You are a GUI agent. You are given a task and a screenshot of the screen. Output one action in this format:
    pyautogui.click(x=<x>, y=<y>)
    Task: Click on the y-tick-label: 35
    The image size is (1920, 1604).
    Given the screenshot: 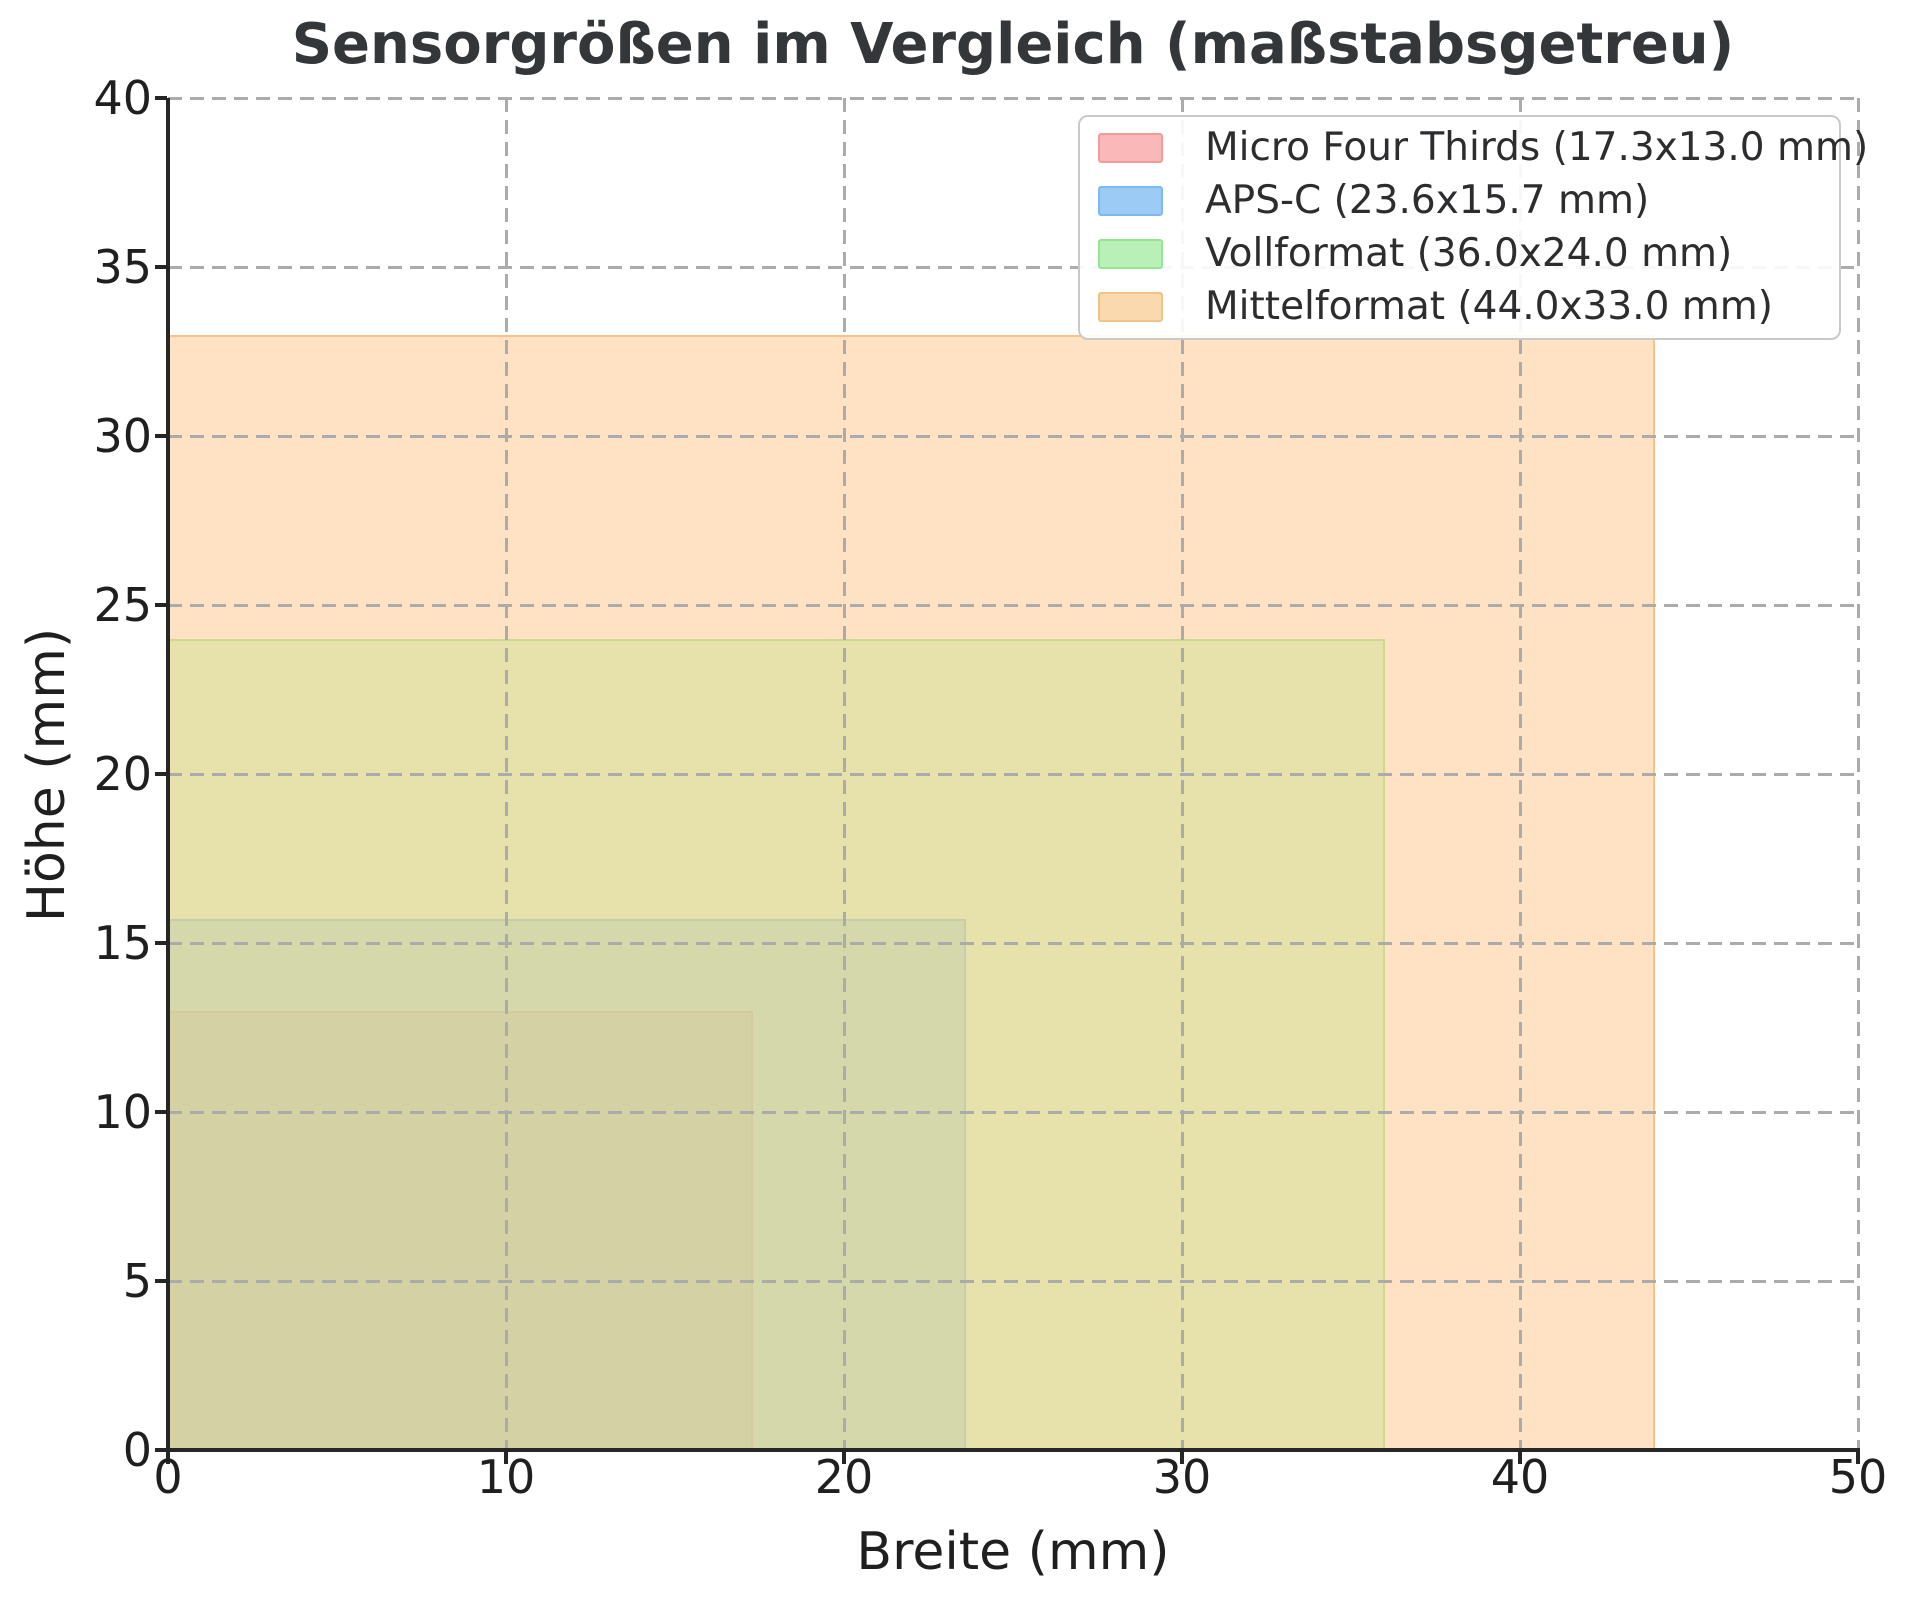 What is the action you would take?
    pyautogui.click(x=122, y=267)
    